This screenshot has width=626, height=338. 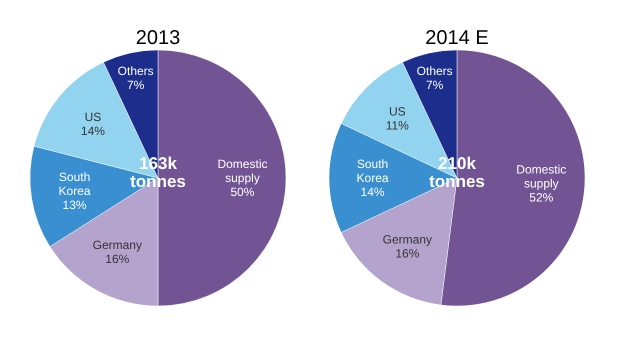 I want to click on data-label: 13%, so click(x=74, y=205).